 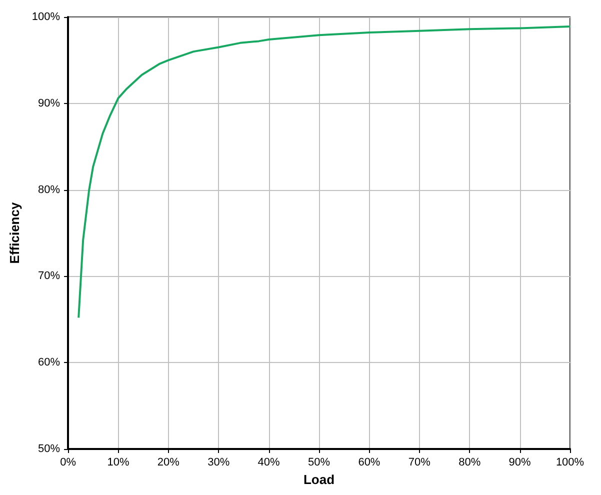 What do you see at coordinates (68, 462) in the screenshot?
I see `x-tick-label: 0%` at bounding box center [68, 462].